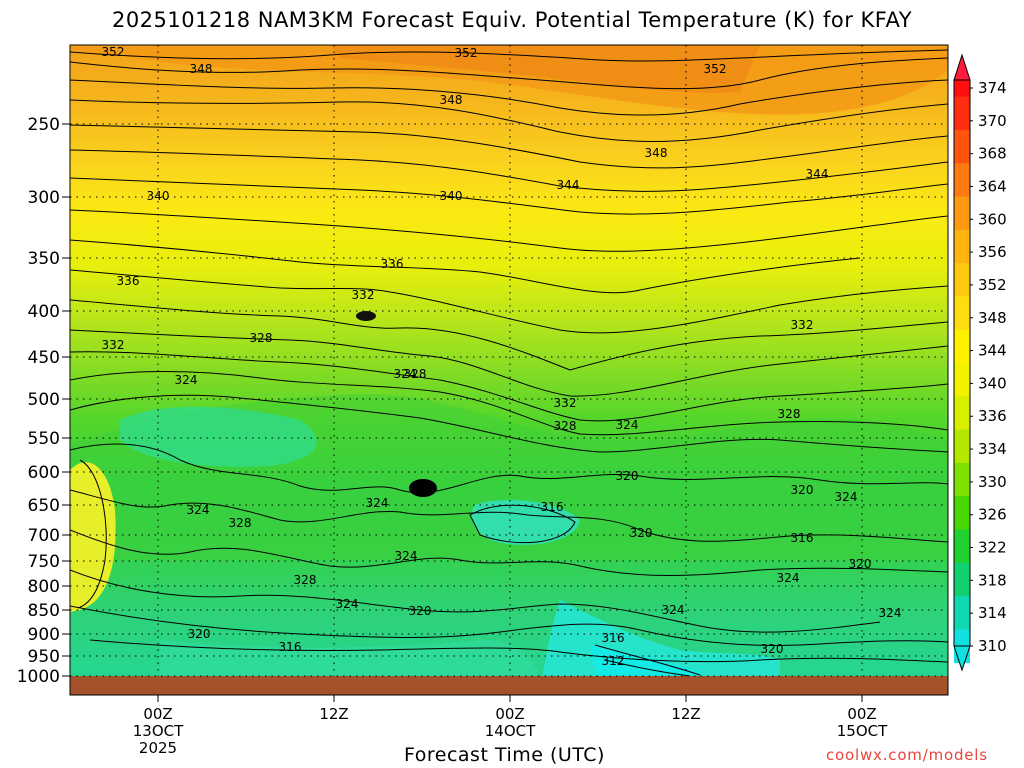  What do you see at coordinates (44, 358) in the screenshot?
I see `y-tick-label: 450` at bounding box center [44, 358].